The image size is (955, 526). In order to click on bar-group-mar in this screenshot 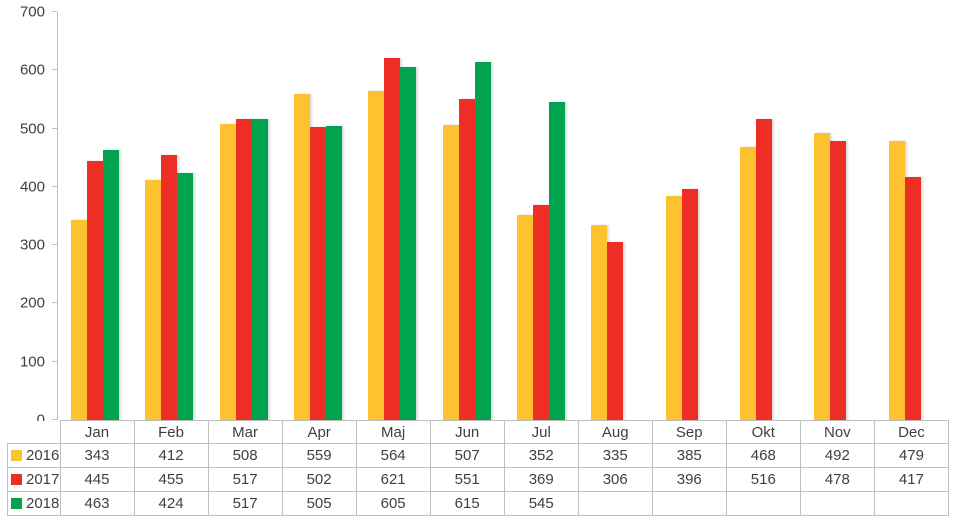, I will do `click(244, 216)`.